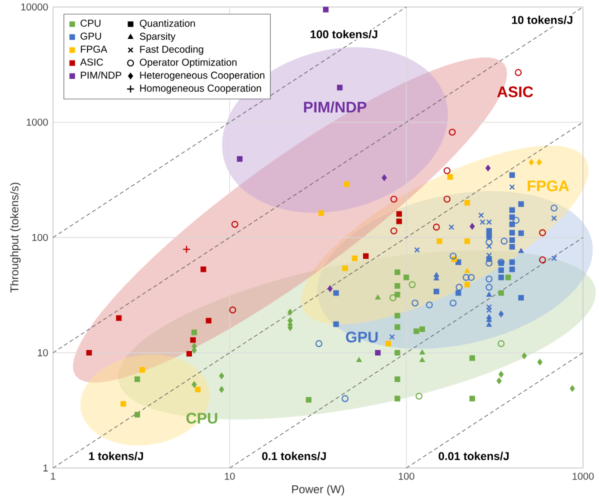 The width and height of the screenshot is (599, 500). What do you see at coordinates (344, 34) in the screenshot?
I see `series-label: 100 tokens/J` at bounding box center [344, 34].